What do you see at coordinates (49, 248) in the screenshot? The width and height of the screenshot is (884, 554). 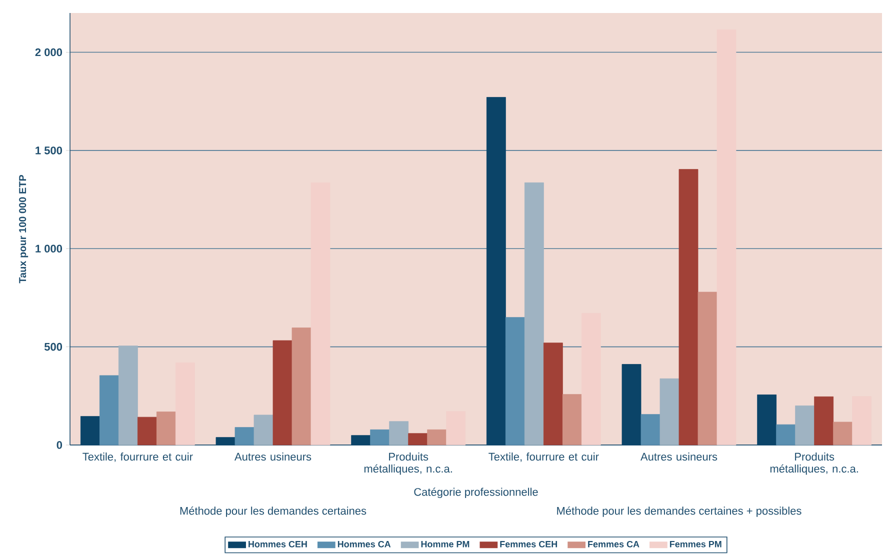 I see `y-tick-label: 1 000` at bounding box center [49, 248].